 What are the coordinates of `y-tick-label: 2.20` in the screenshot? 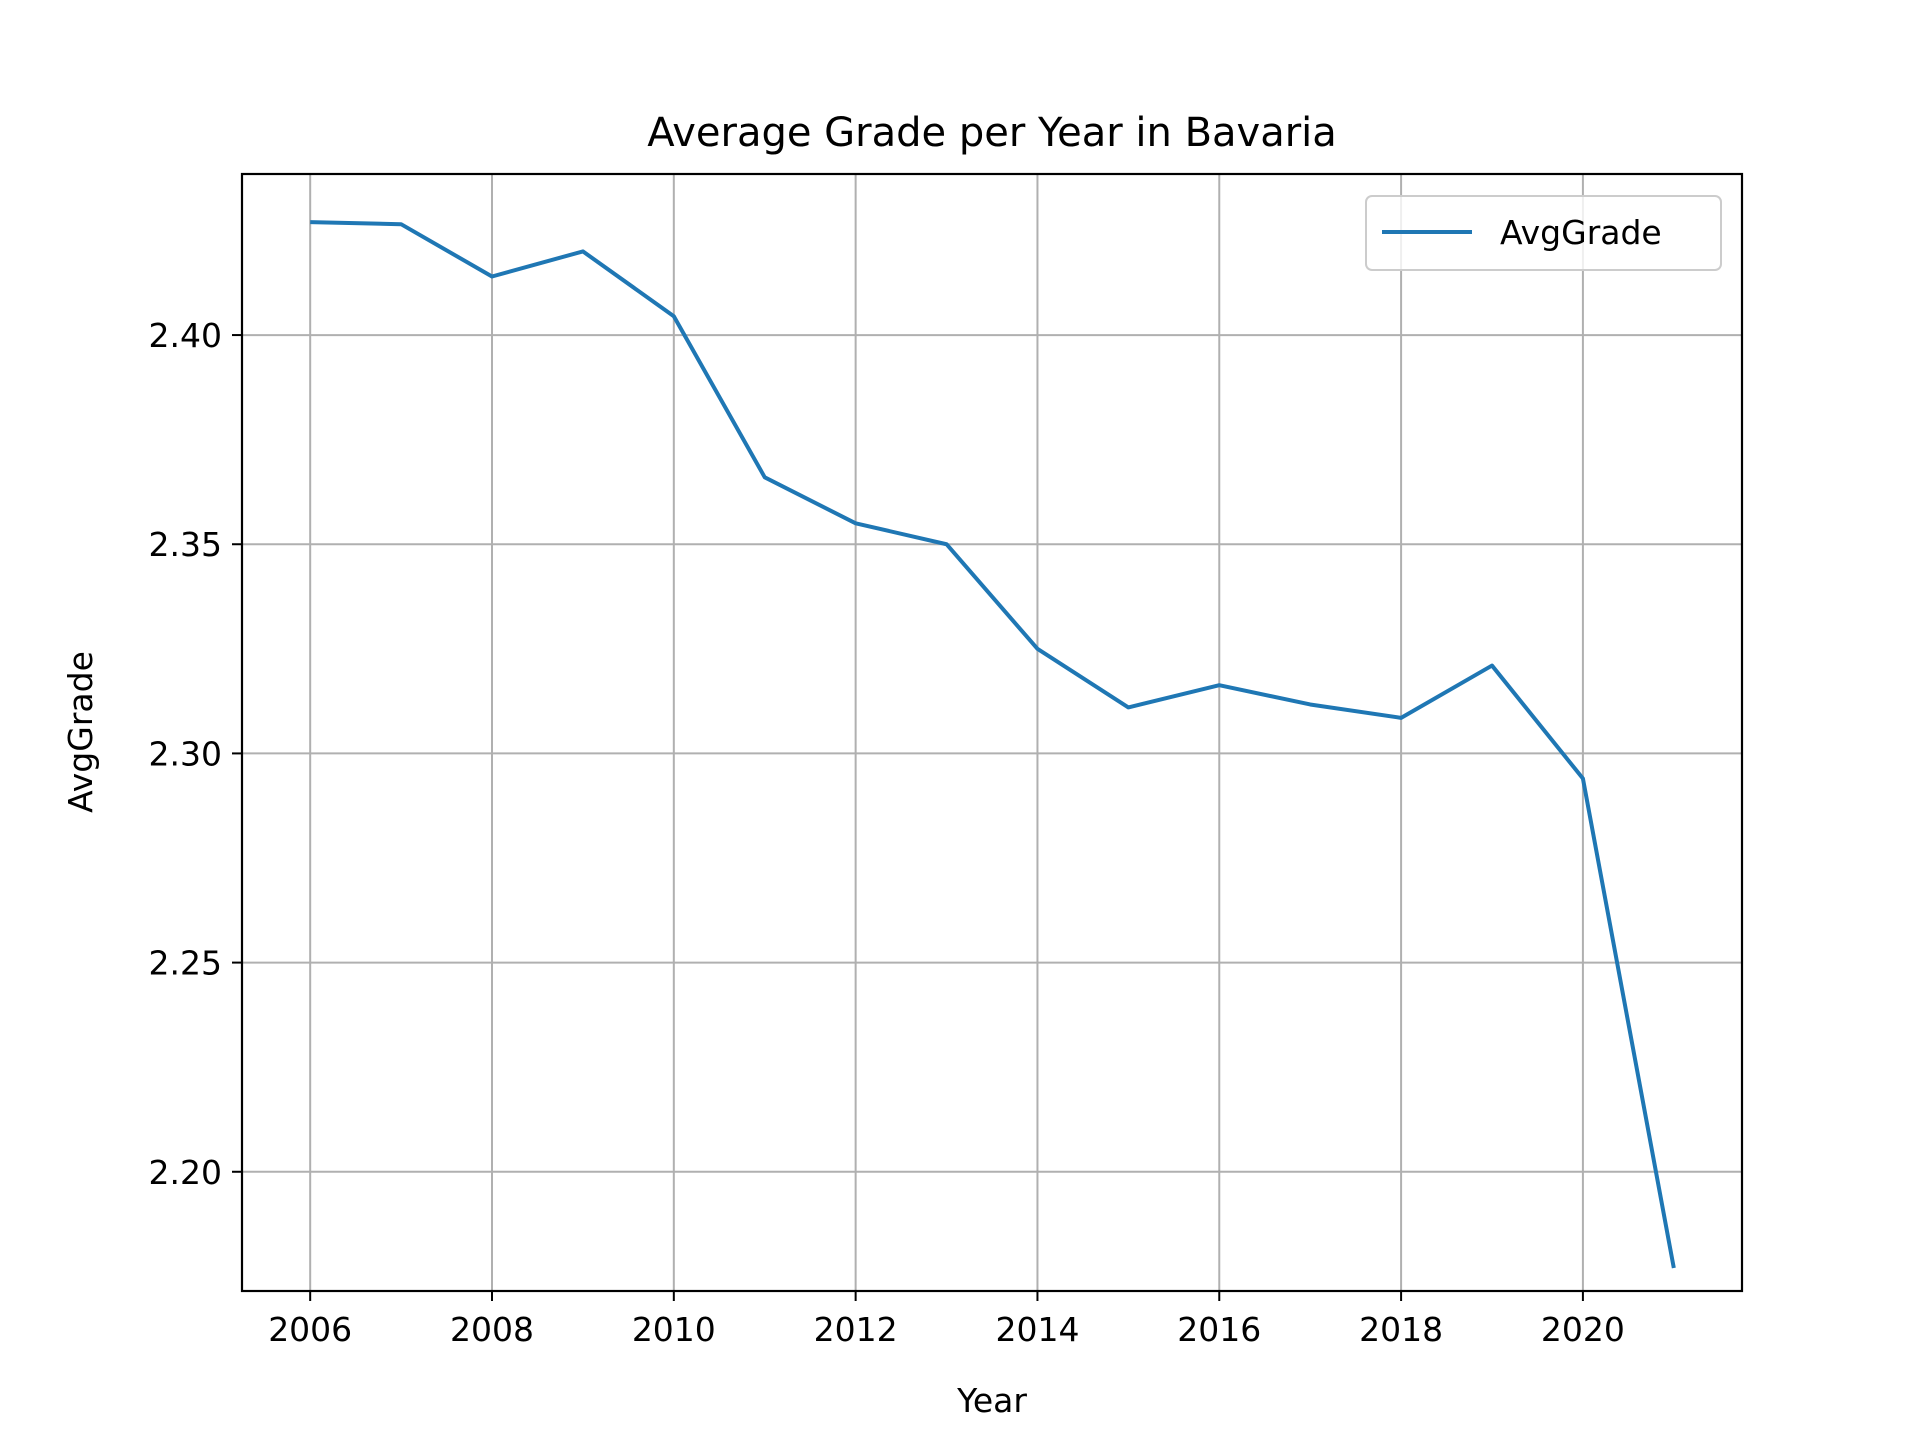 It's located at (185, 1172).